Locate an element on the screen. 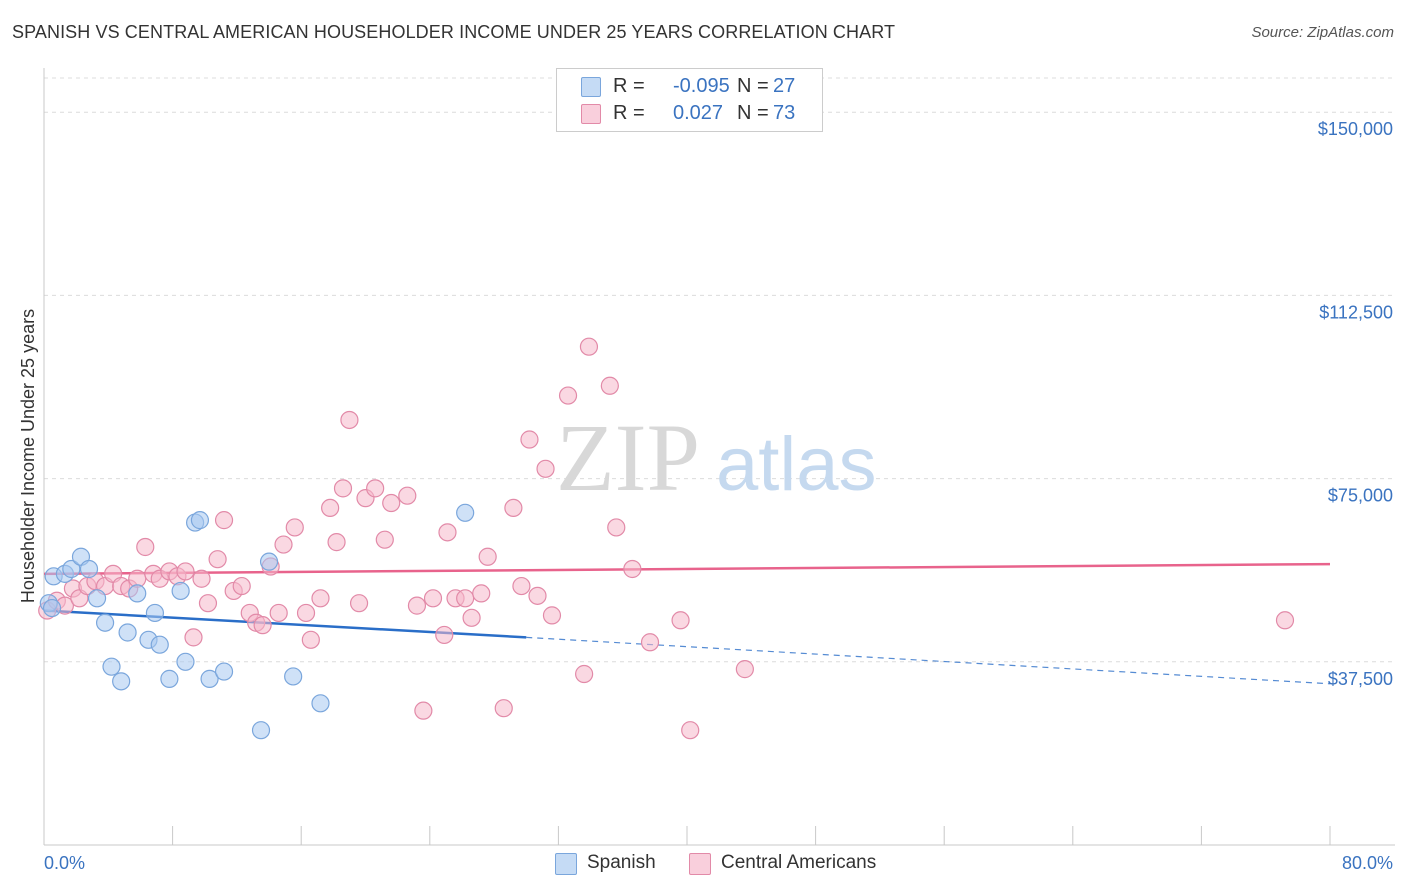 Image resolution: width=1406 pixels, height=892 pixels. legend-r-value: -0.095 is located at coordinates (701, 86).